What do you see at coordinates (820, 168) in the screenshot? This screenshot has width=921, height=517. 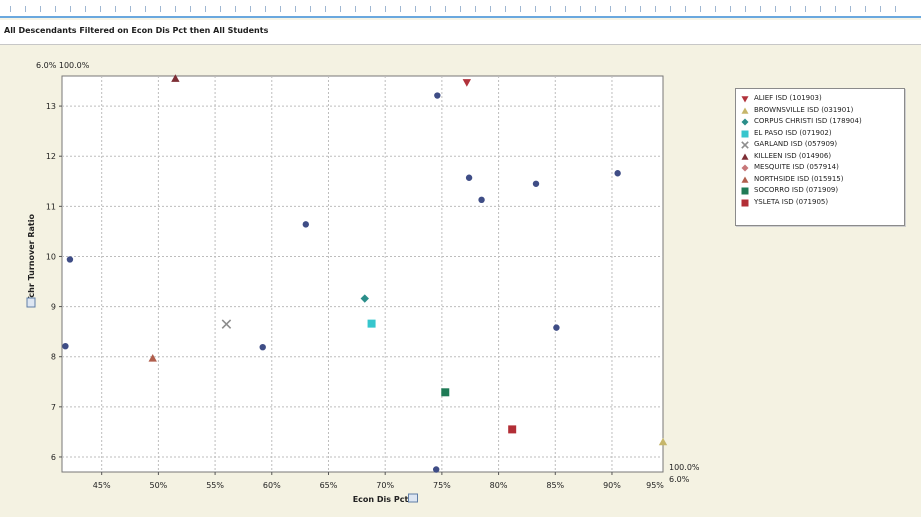 I see `legend-item: MESQUITE ISD (057914)` at bounding box center [820, 168].